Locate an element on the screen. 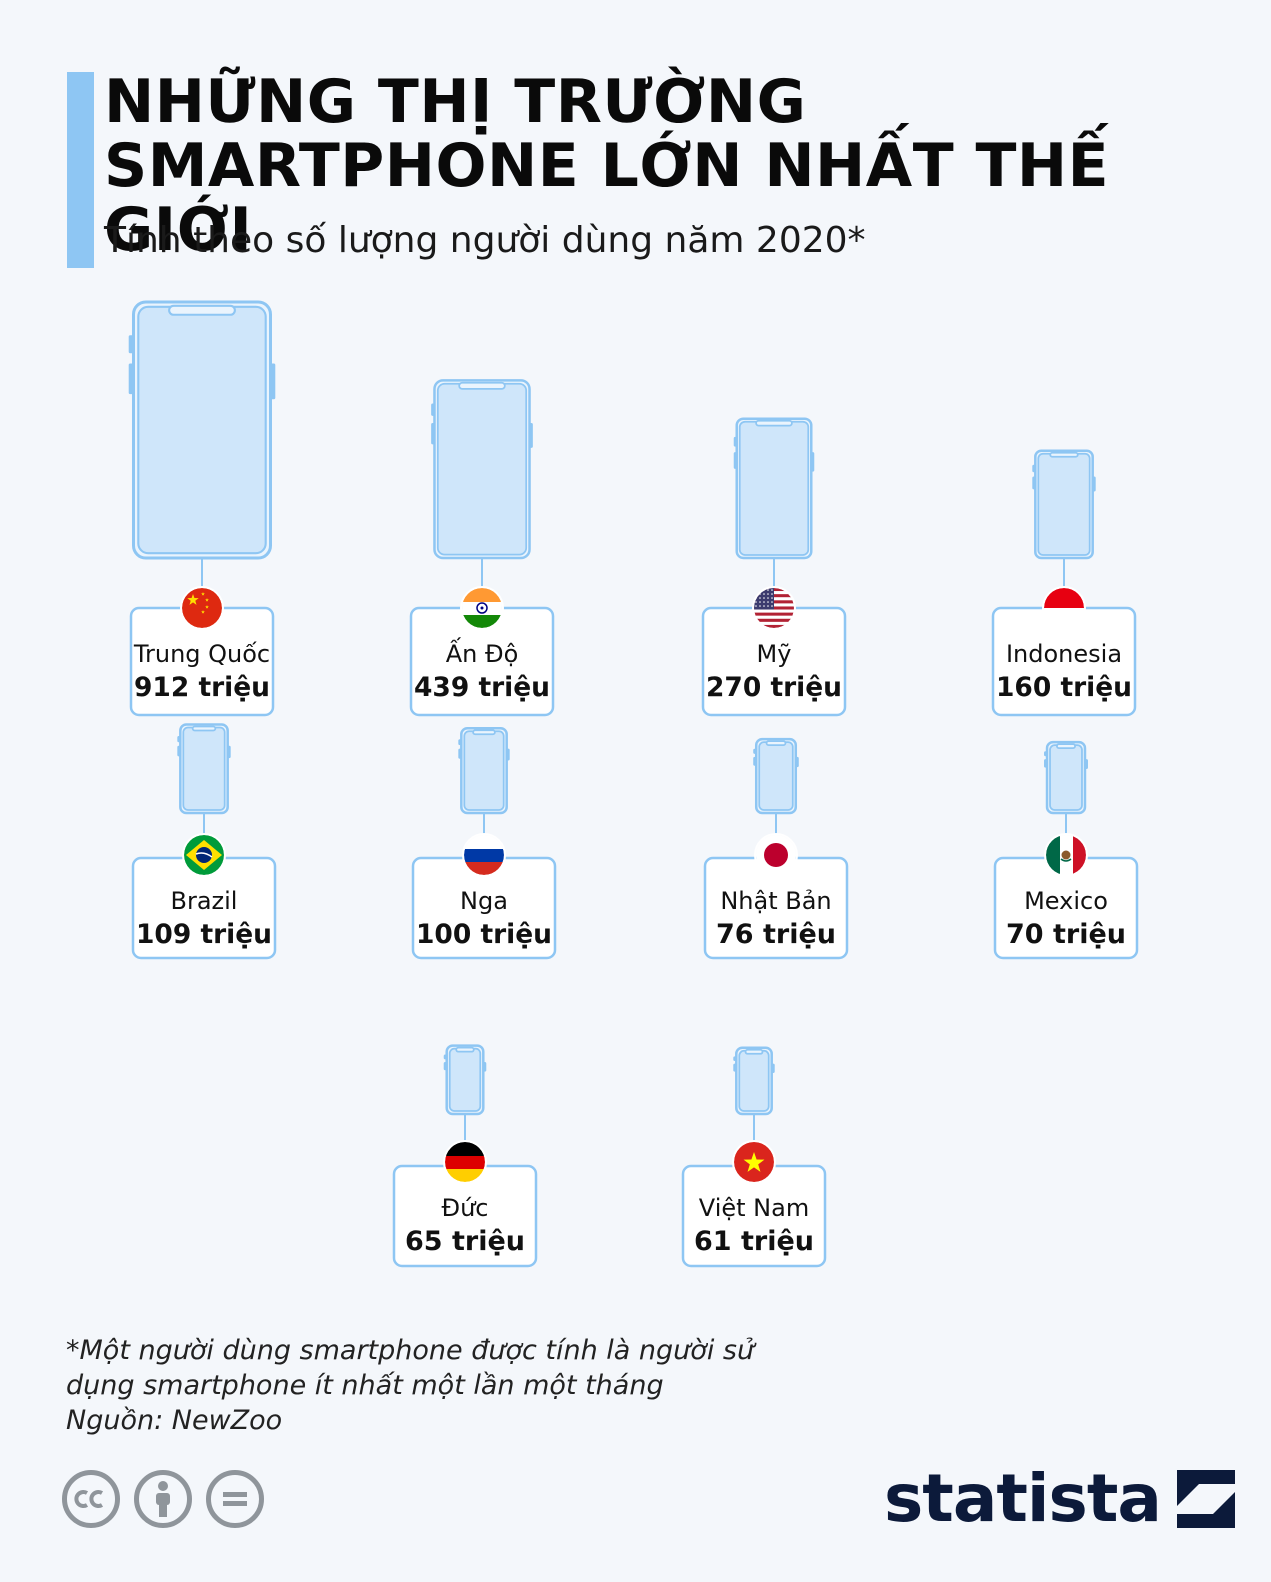  market-name: Mỹ is located at coordinates (774, 654).